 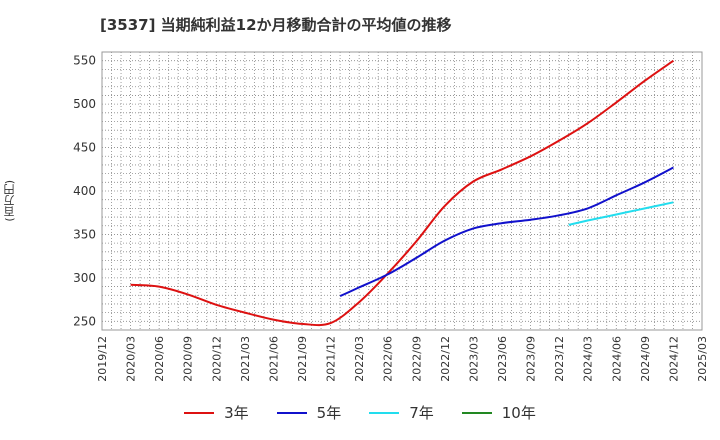 I want to click on x-tick-label: 2023/09, so click(x=531, y=359).